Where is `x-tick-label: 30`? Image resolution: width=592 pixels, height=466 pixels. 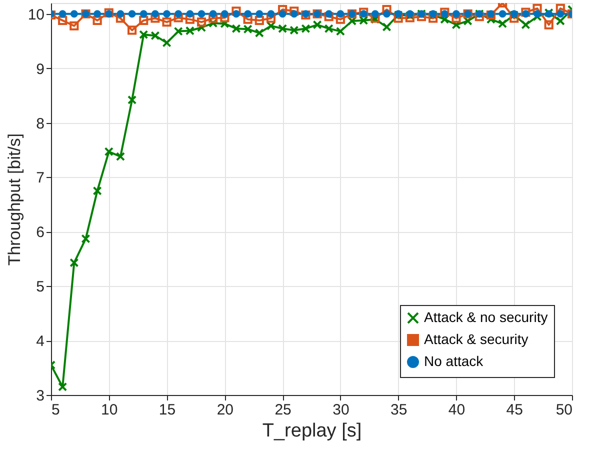
x-tick-label: 30 is located at coordinates (341, 410).